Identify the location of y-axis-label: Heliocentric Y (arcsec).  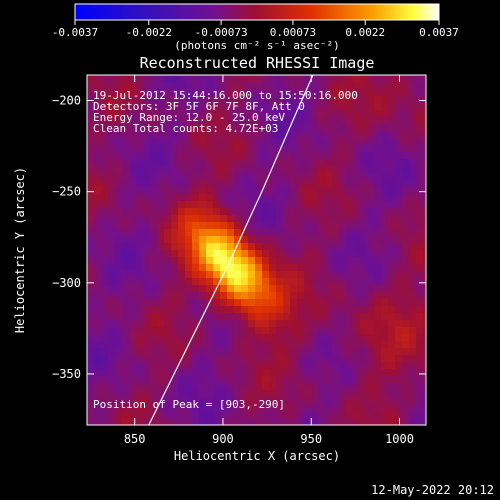
(20, 250).